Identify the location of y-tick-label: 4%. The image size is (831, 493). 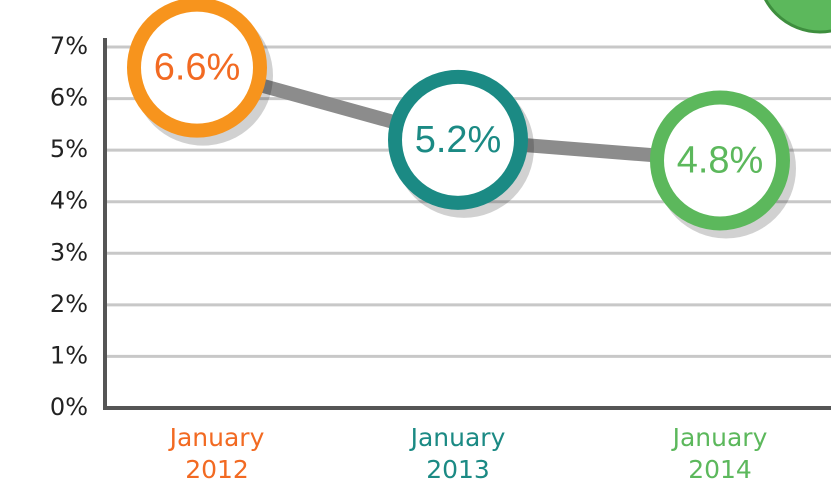
(69, 201).